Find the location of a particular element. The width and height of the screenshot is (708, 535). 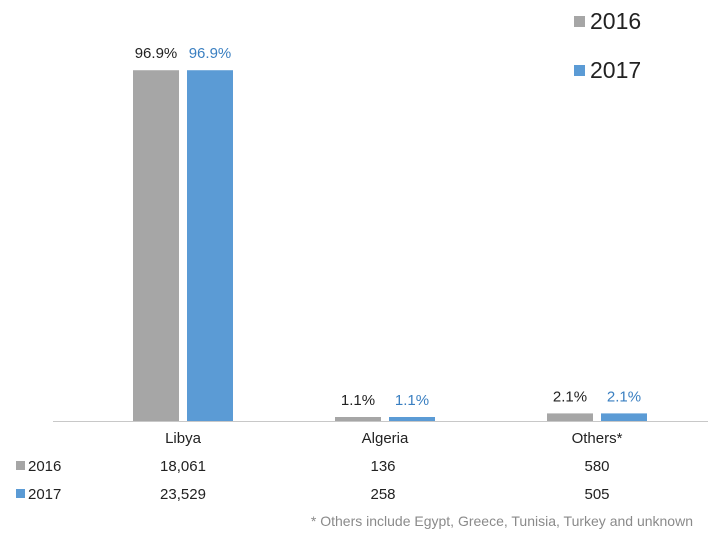

table-cell: 258 is located at coordinates (383, 494).